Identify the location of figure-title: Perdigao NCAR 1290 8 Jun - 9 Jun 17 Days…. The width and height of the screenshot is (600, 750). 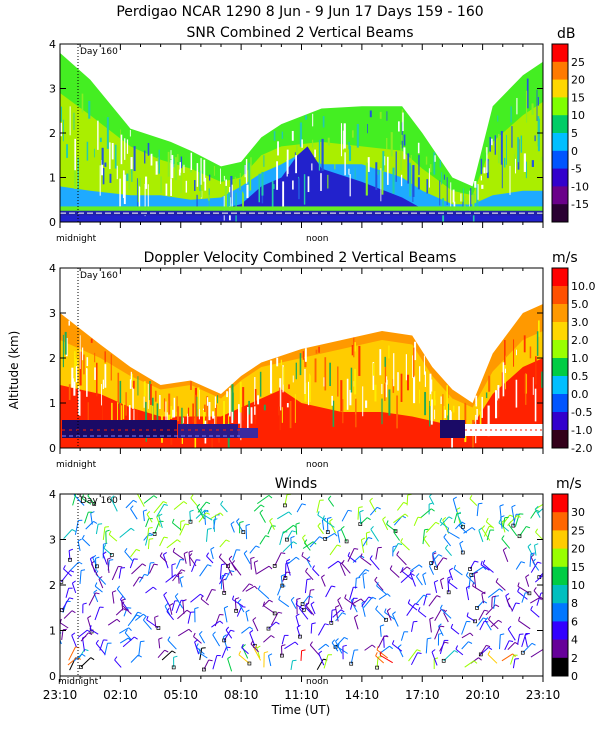
(299, 12).